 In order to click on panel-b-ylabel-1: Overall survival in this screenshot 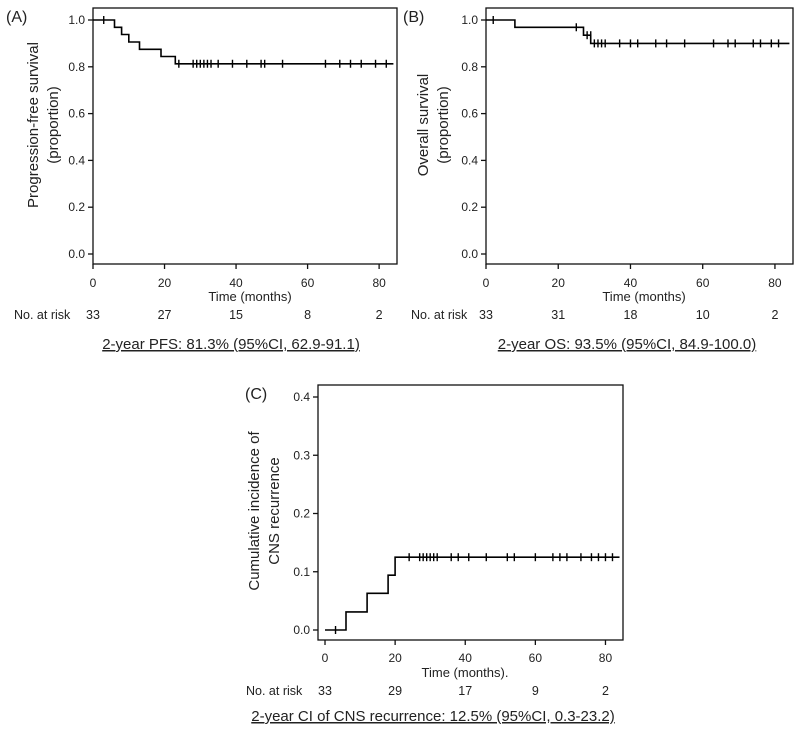, I will do `click(423, 125)`.